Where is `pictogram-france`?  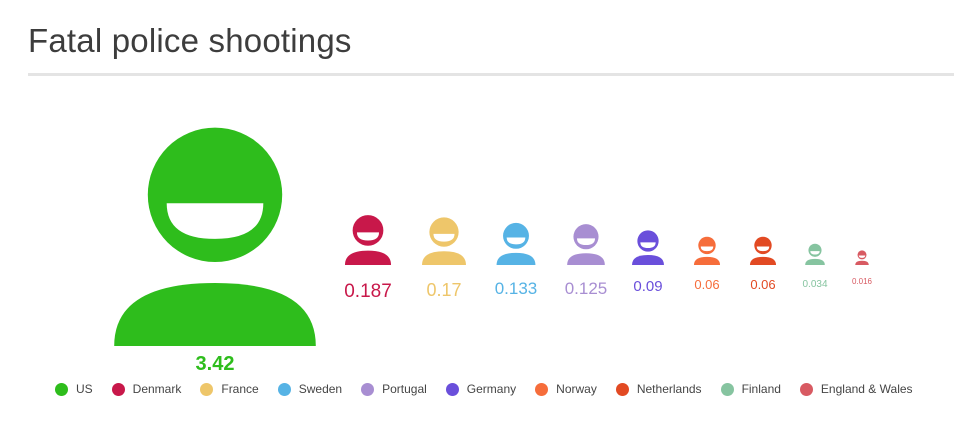 pictogram-france is located at coordinates (444, 241).